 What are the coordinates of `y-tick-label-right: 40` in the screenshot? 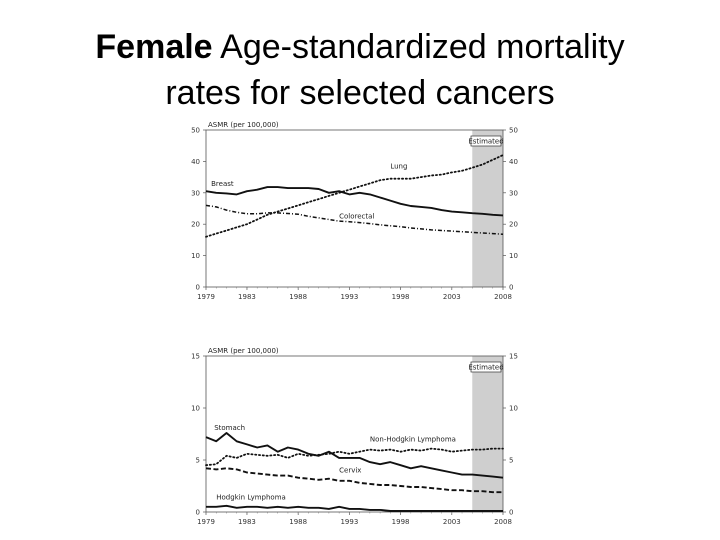 It's located at (513, 162).